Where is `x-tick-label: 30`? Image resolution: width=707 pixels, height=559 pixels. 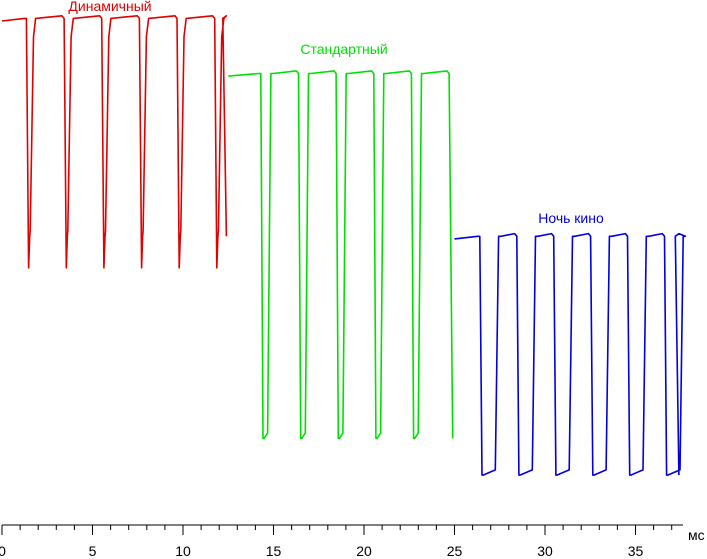 x-tick-label: 30 is located at coordinates (545, 551).